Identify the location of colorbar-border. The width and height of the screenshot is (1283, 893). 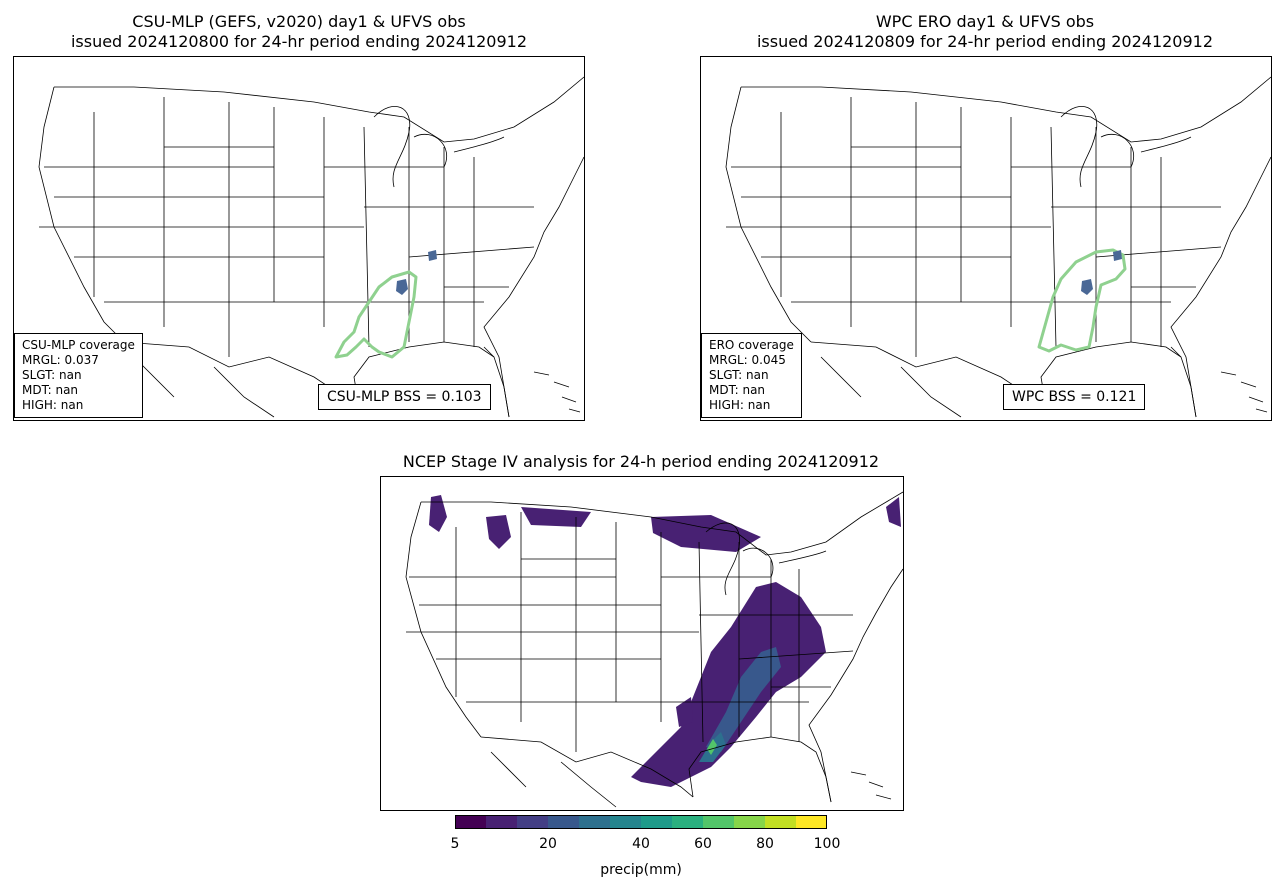
(641, 822).